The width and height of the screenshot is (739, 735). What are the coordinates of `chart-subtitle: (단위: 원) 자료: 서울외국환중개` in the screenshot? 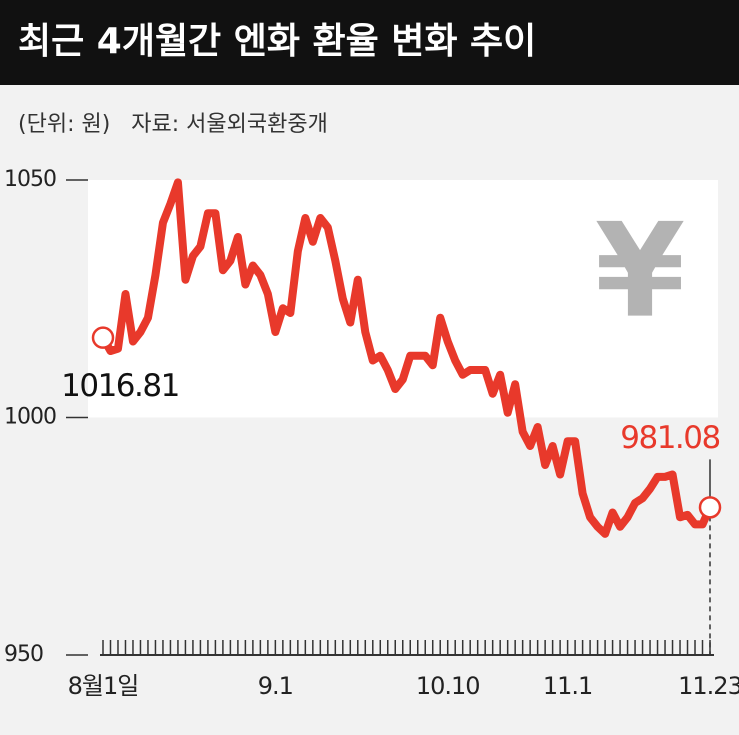 It's located at (173, 124).